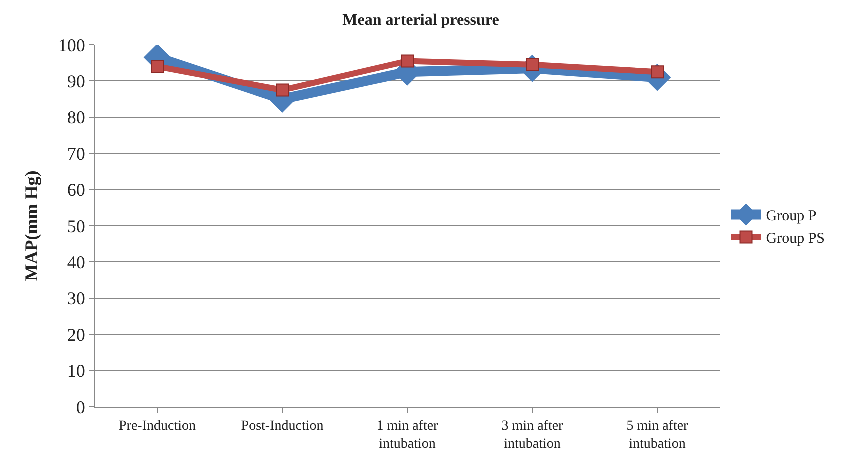  I want to click on y-tick-label: 70, so click(76, 154).